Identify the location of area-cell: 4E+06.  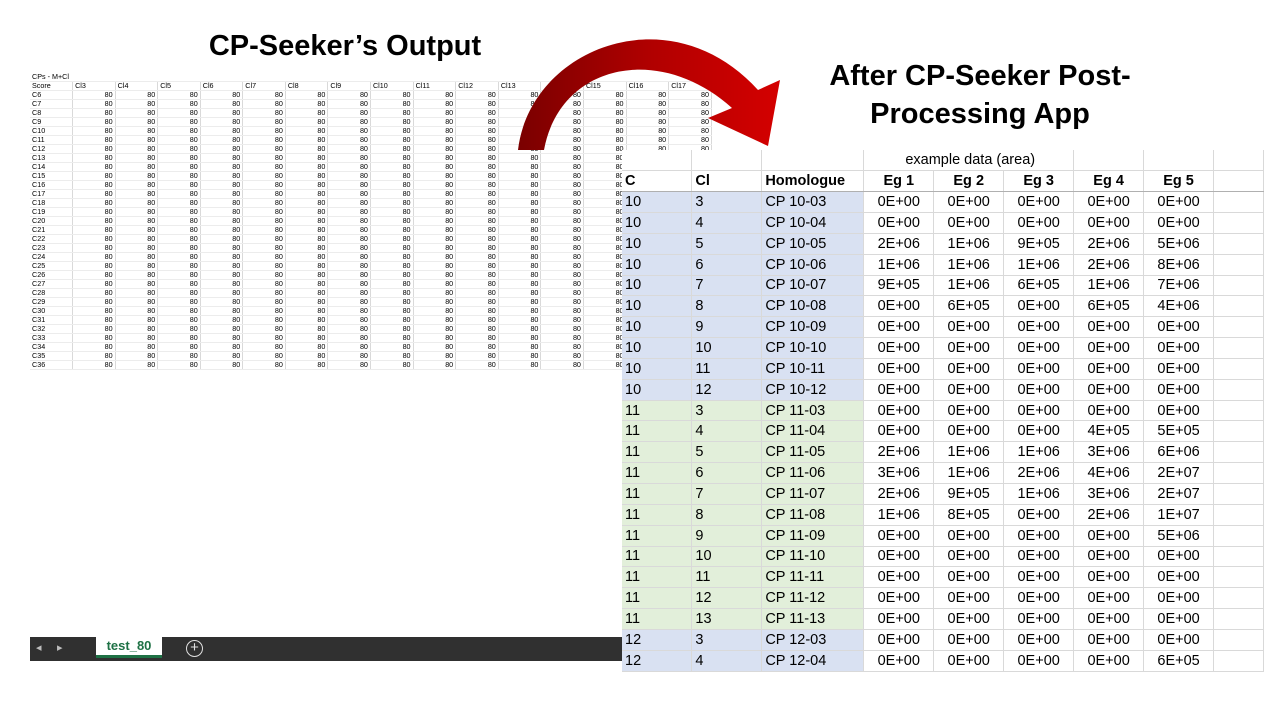
(1179, 306).